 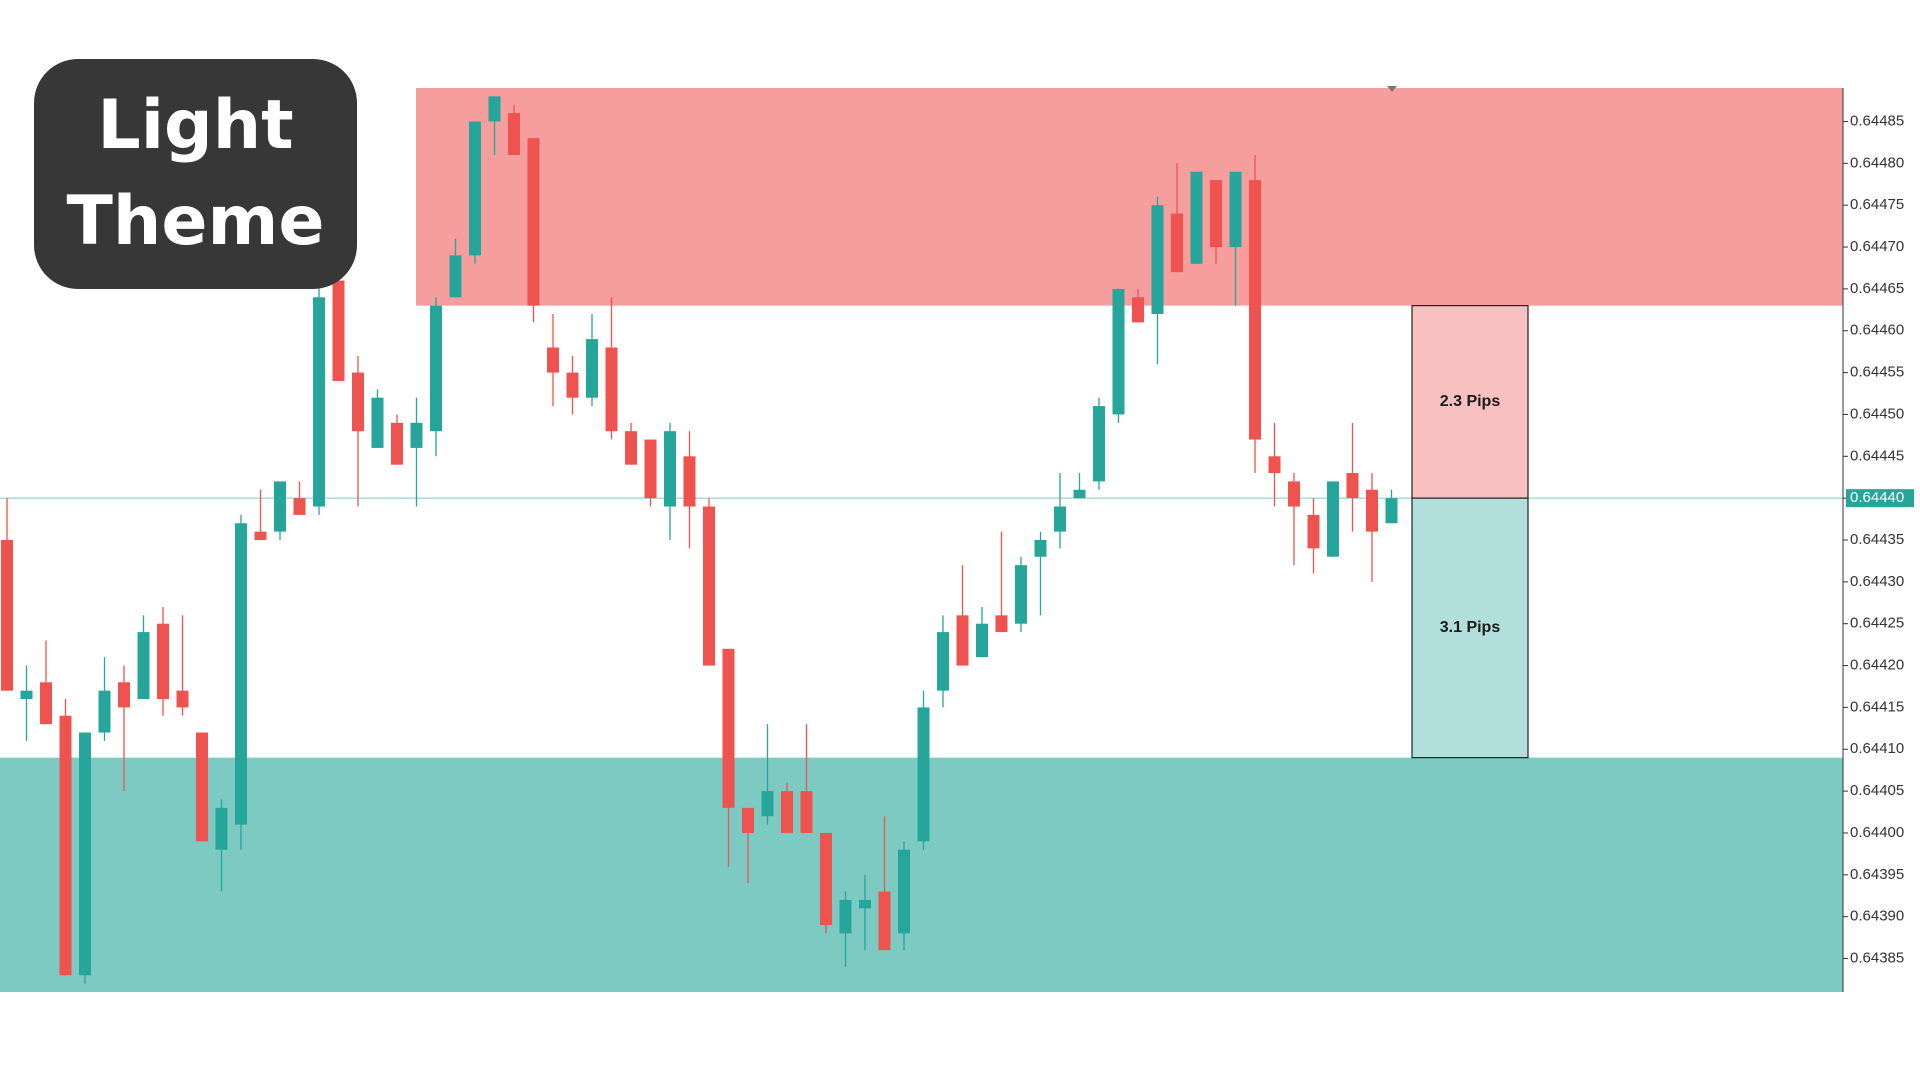 What do you see at coordinates (1877, 455) in the screenshot?
I see `y-tick-label: 0.64445` at bounding box center [1877, 455].